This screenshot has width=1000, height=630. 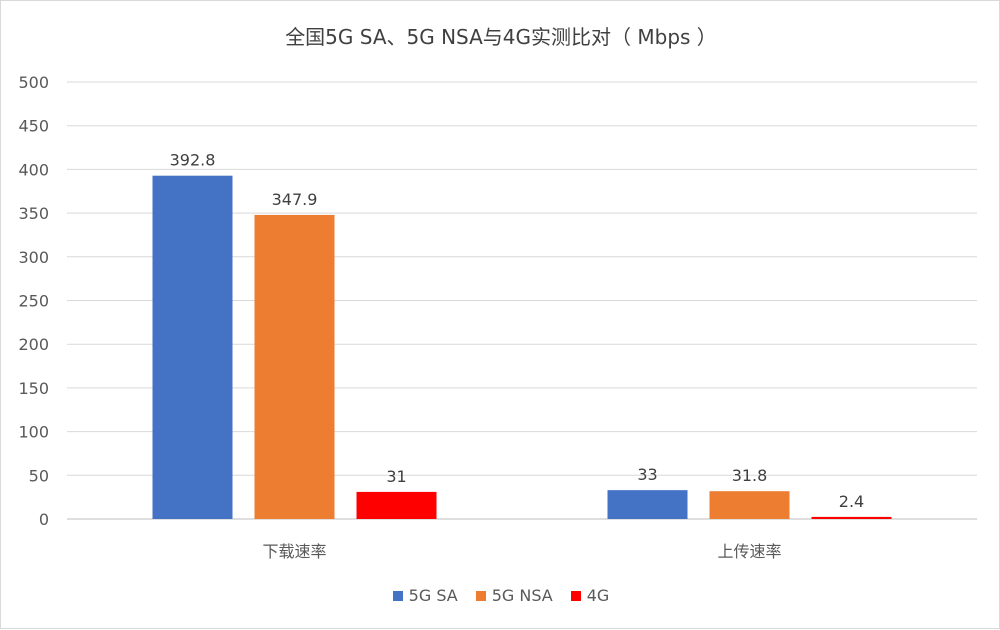 What do you see at coordinates (750, 475) in the screenshot?
I see `data-label: 31.8` at bounding box center [750, 475].